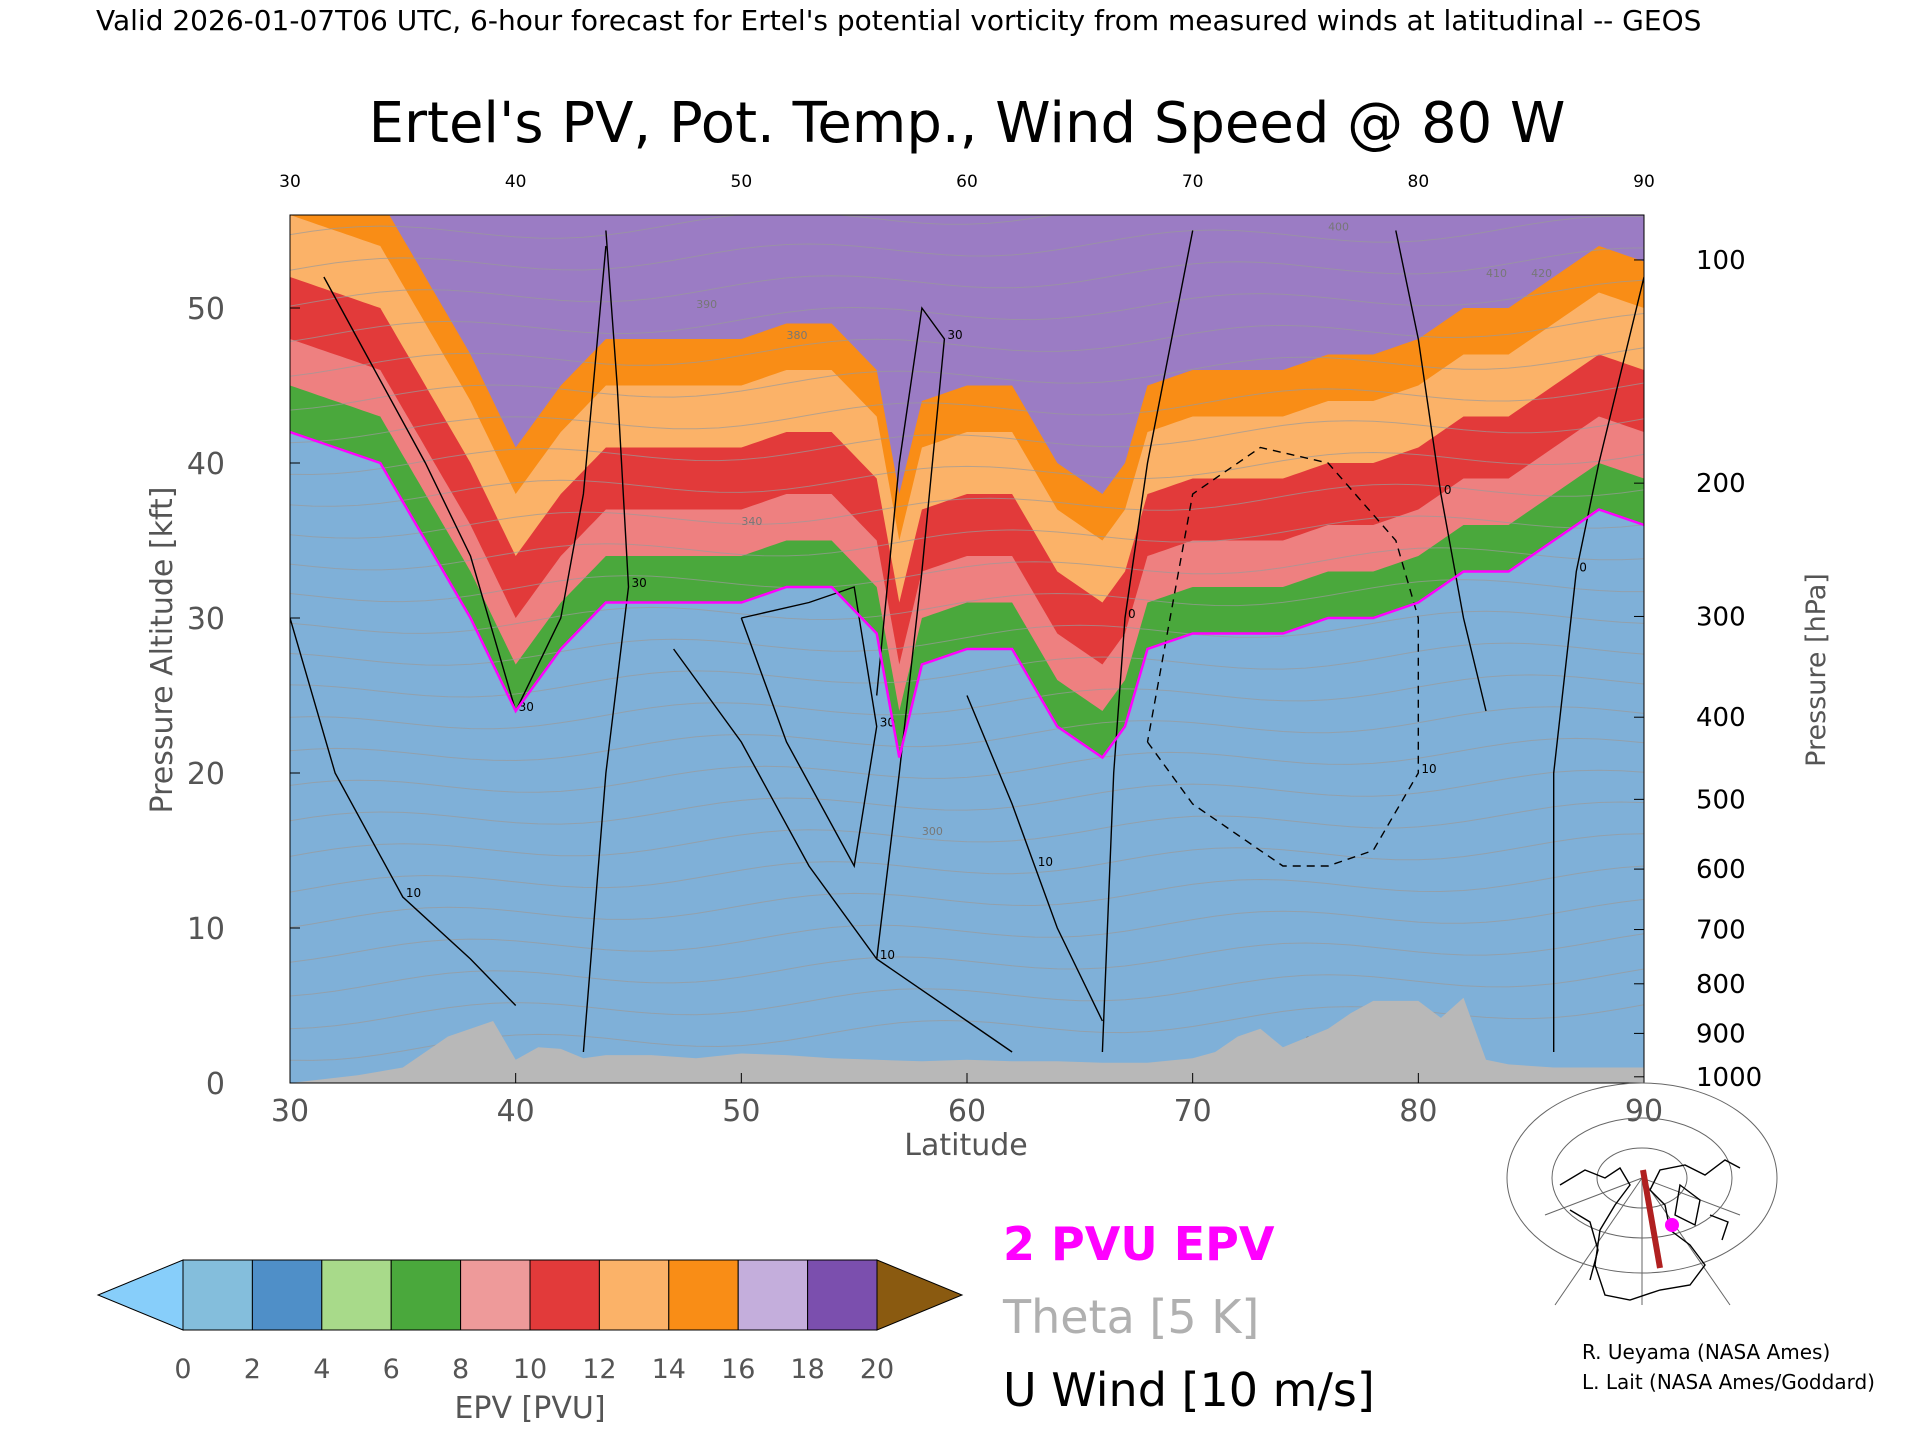  Describe the element at coordinates (460, 1369) in the screenshot. I see `colorbar-tick-label: 8` at that location.